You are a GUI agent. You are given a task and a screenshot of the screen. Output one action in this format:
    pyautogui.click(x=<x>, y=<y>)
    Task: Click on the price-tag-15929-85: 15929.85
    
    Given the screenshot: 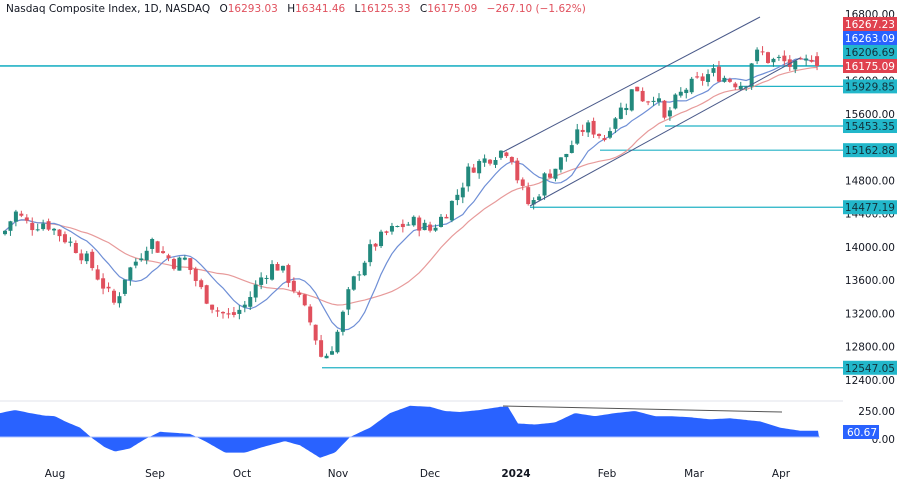 What is the action you would take?
    pyautogui.click(x=870, y=86)
    